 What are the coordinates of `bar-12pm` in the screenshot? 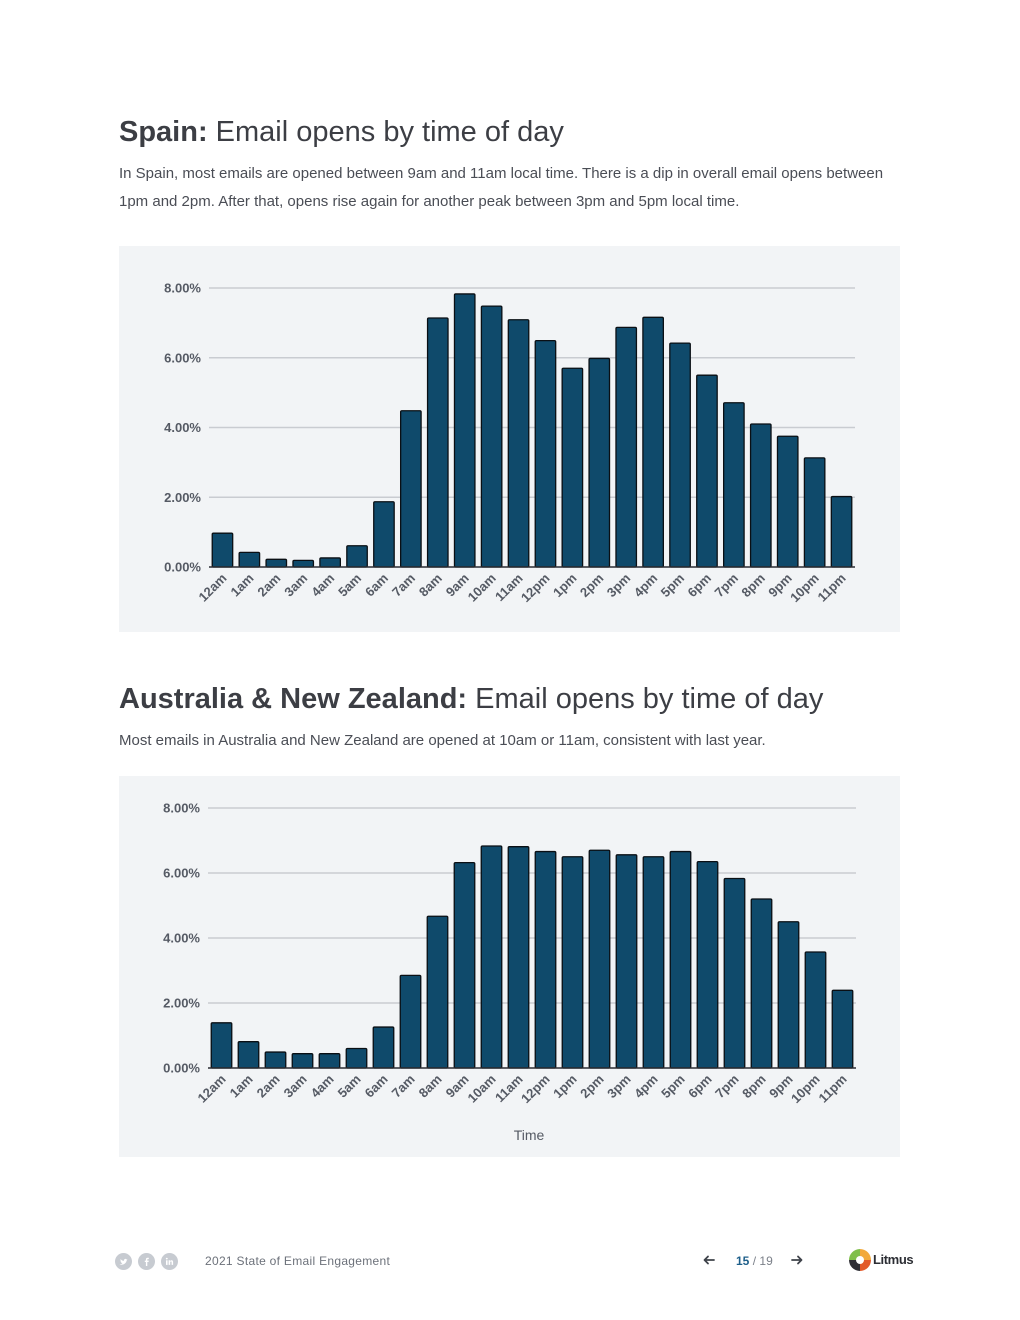 It's located at (545, 454).